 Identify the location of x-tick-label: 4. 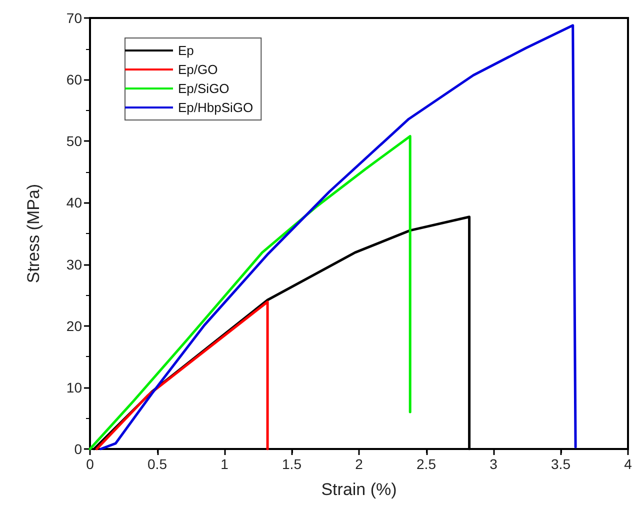
(628, 464).